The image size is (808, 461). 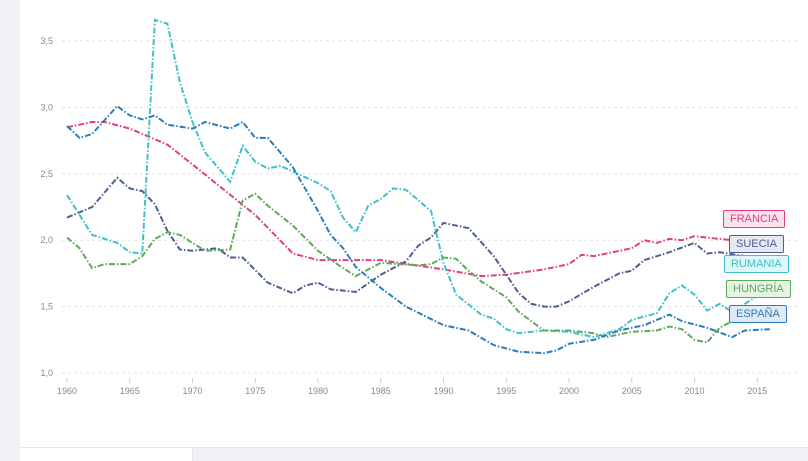 What do you see at coordinates (46, 307) in the screenshot?
I see `y-tick-label: 1,5` at bounding box center [46, 307].